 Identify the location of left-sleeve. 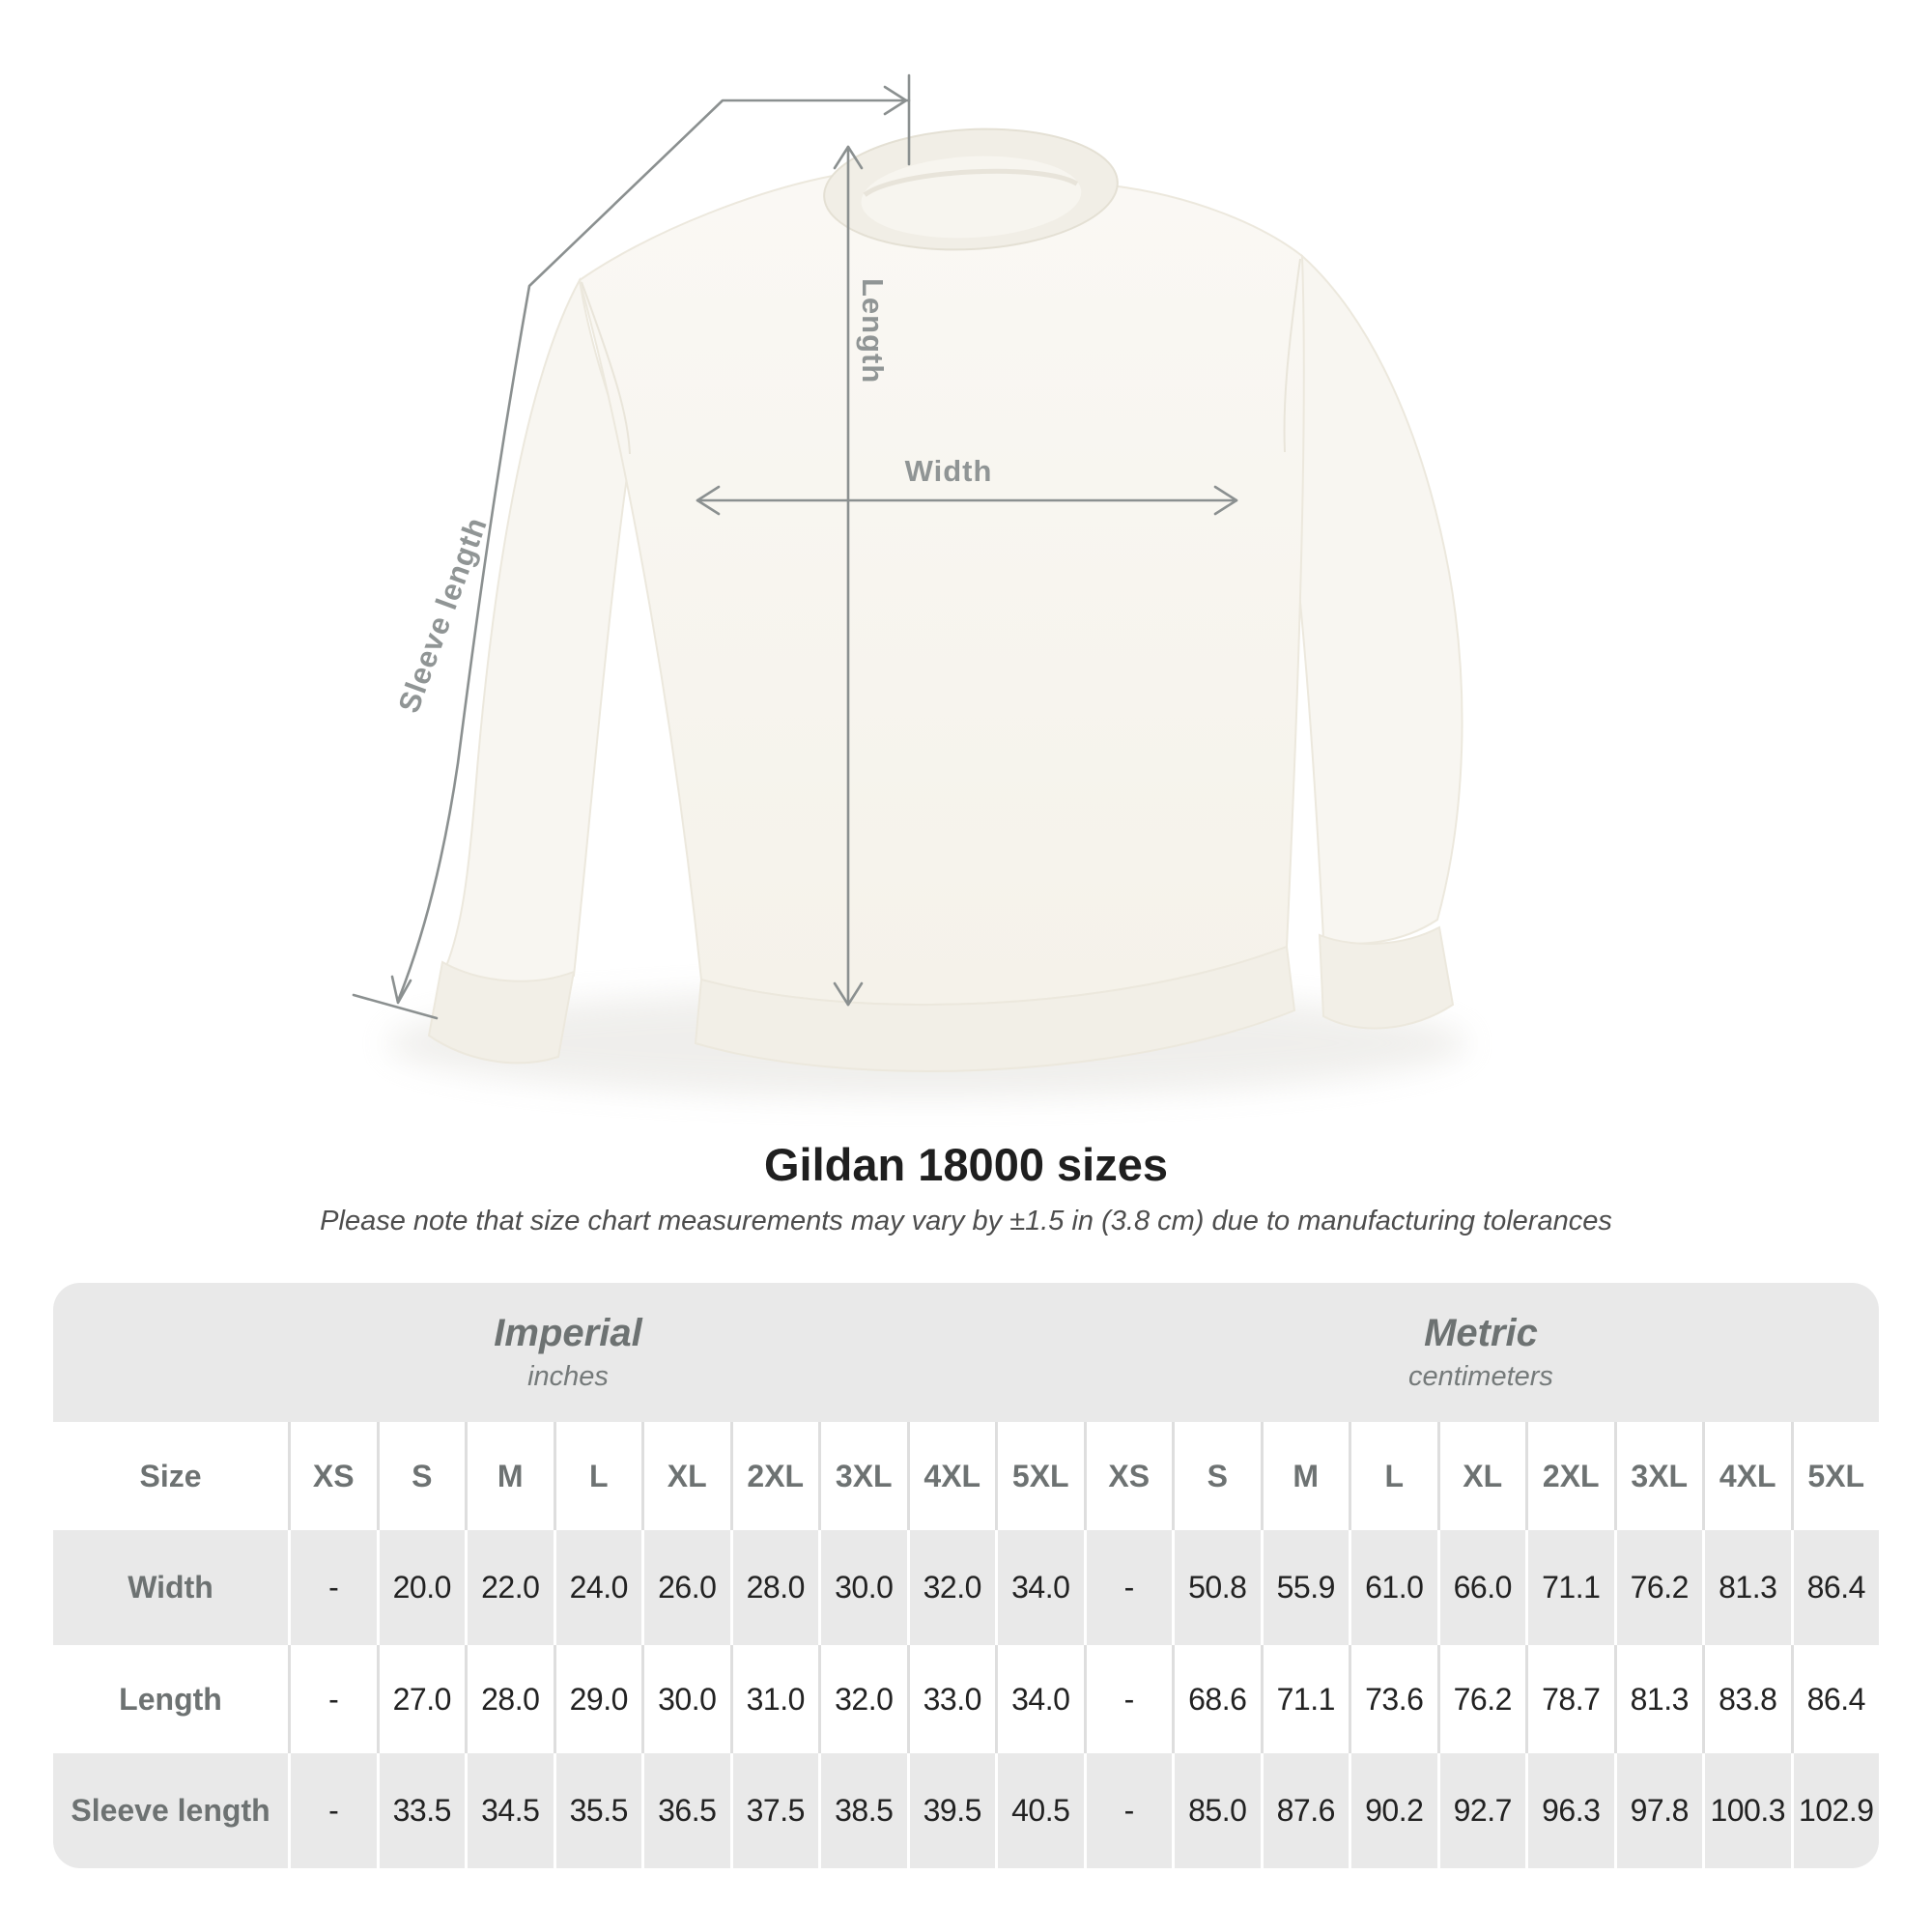
(538, 631).